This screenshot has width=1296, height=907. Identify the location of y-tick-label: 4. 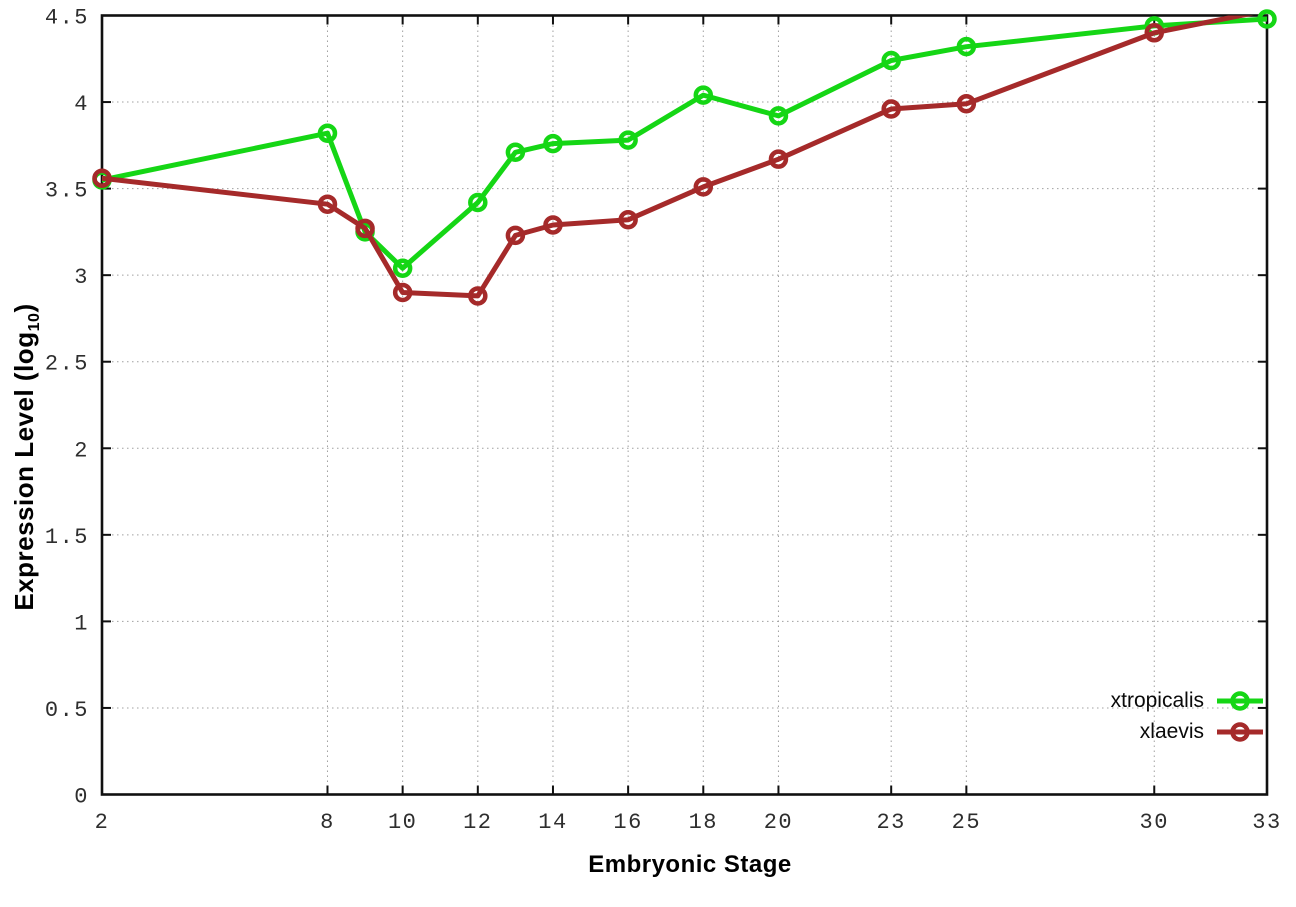
(81, 104).